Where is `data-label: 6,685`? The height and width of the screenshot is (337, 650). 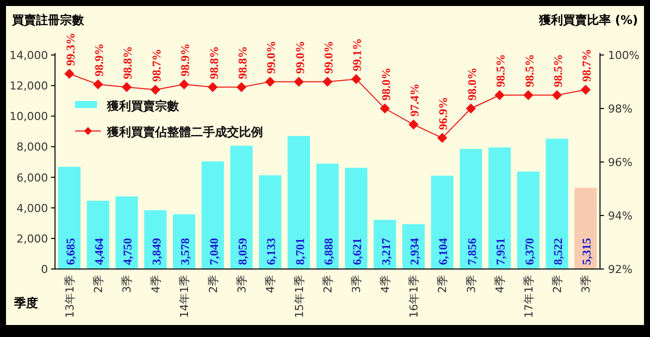 data-label: 6,685 is located at coordinates (70, 251).